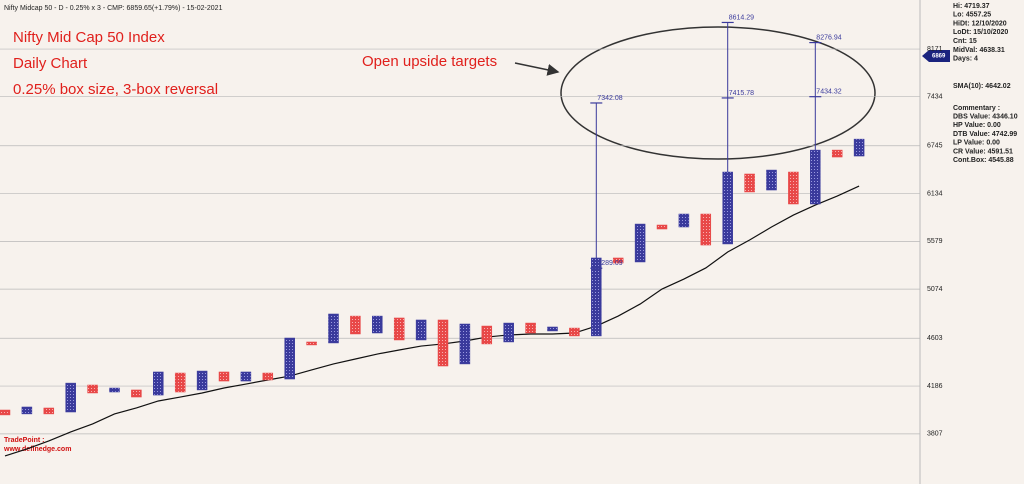 The height and width of the screenshot is (484, 1024). What do you see at coordinates (985, 117) in the screenshot?
I see `commentary: DBS Value: 4346.10` at bounding box center [985, 117].